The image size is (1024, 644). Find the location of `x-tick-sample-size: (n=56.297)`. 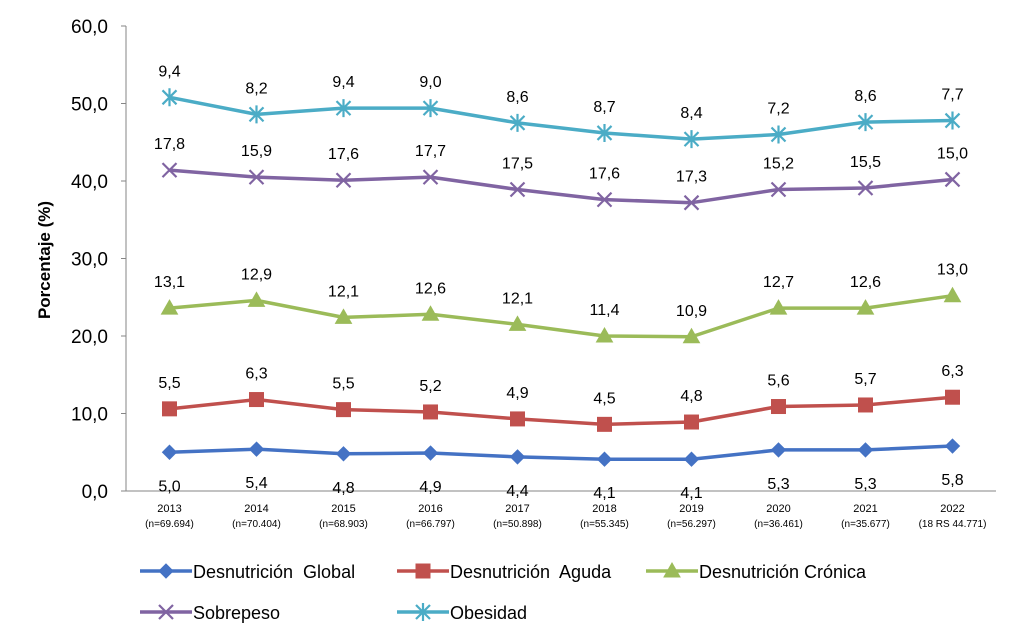

x-tick-sample-size: (n=56.297) is located at coordinates (691, 524).